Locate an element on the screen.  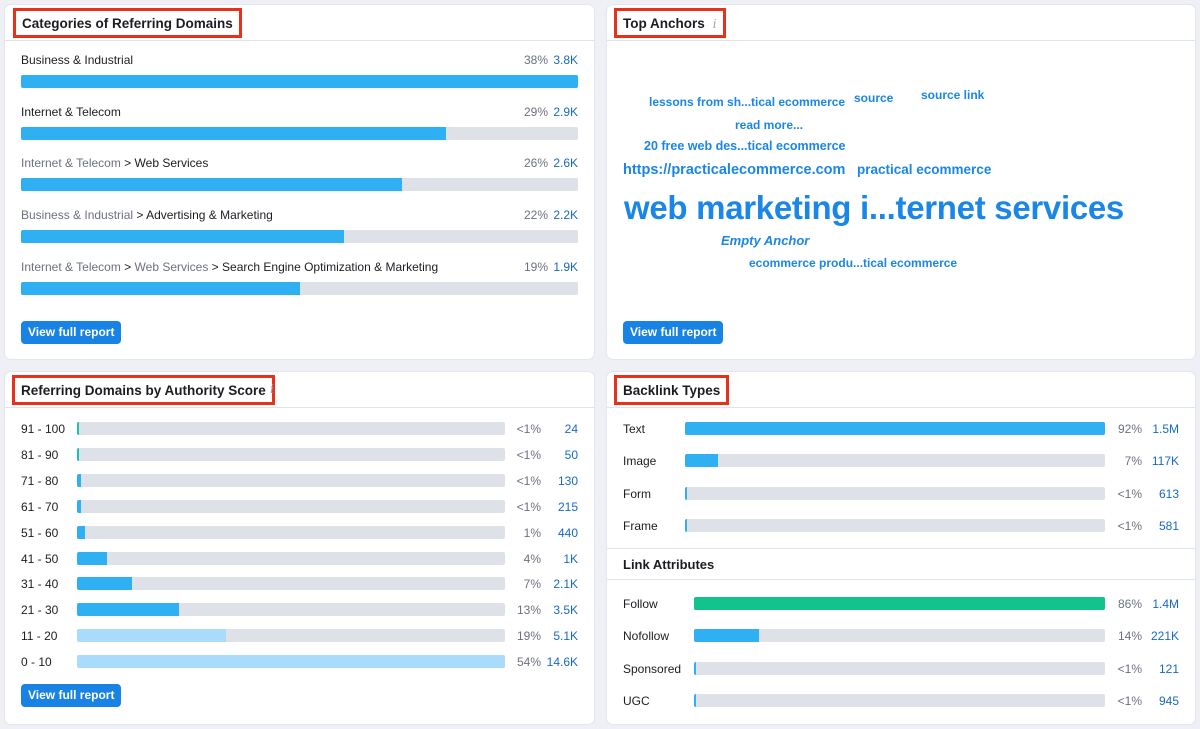
authority-count: 215 is located at coordinates (567, 506).